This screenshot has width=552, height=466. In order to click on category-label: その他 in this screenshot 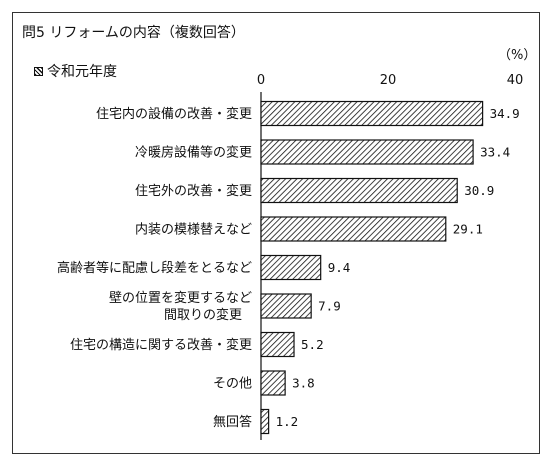, I will do `click(232, 384)`.